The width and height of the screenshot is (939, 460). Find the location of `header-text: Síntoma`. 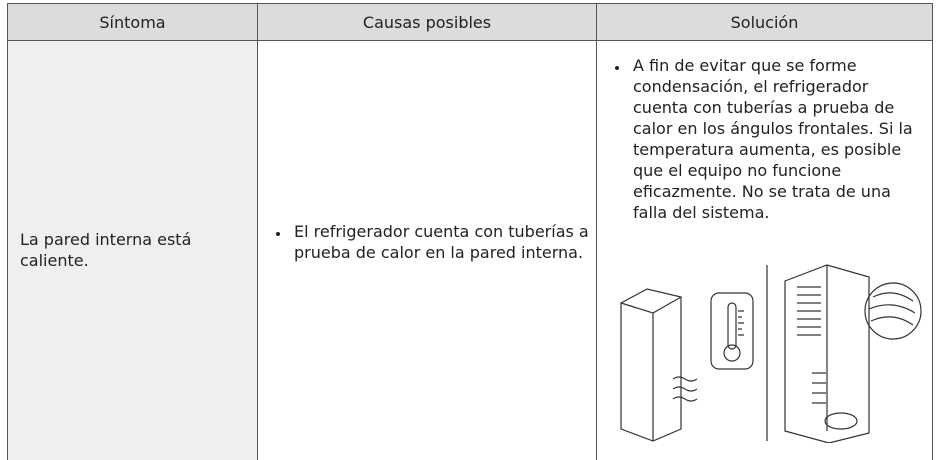

header-text: Síntoma is located at coordinates (132, 22).